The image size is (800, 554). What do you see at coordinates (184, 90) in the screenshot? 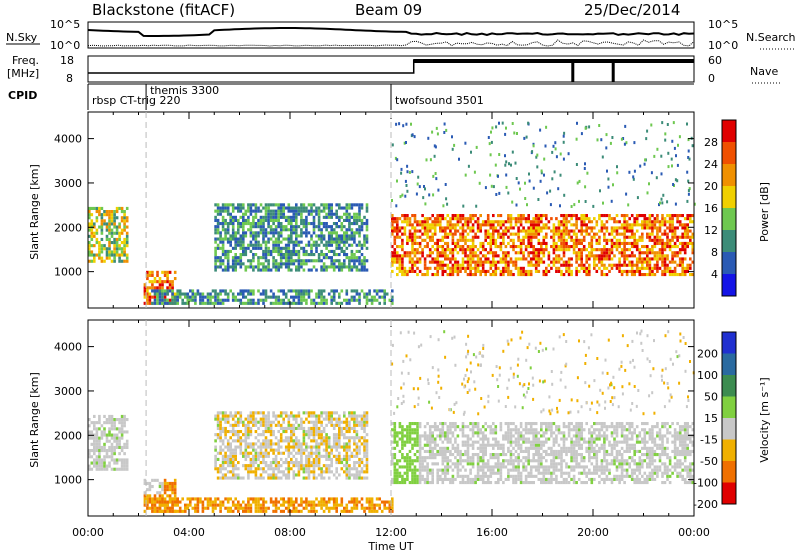
I see `cpid-program-label: themis 3300` at bounding box center [184, 90].